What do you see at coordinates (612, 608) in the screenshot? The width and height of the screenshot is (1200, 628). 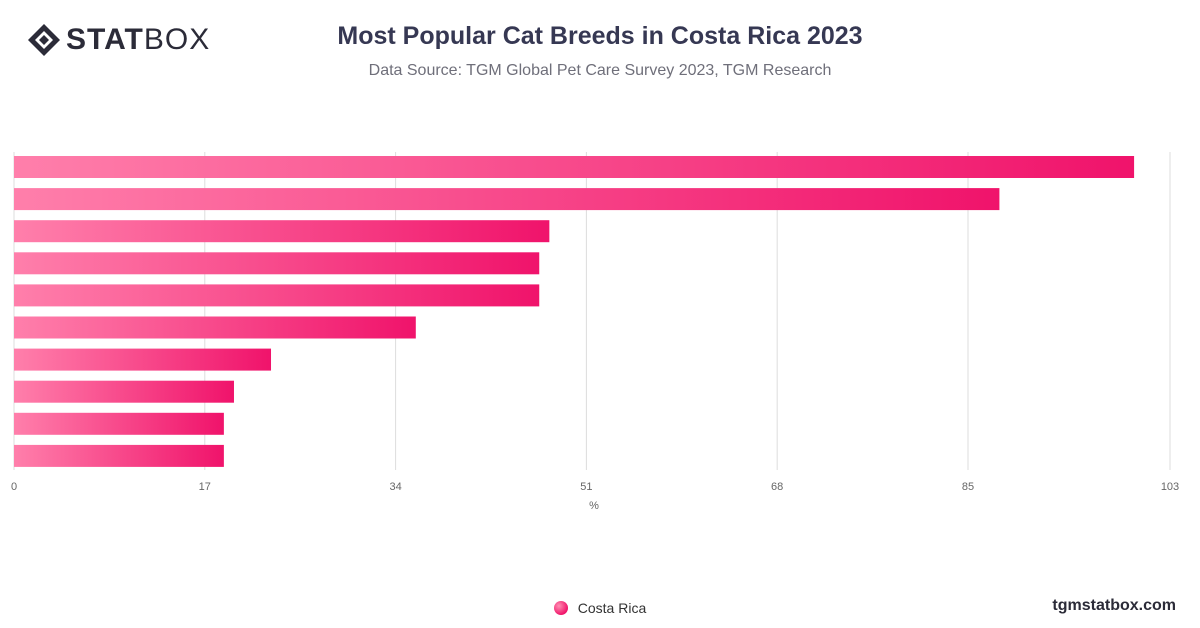 I see `legend-label: Costa Rica` at bounding box center [612, 608].